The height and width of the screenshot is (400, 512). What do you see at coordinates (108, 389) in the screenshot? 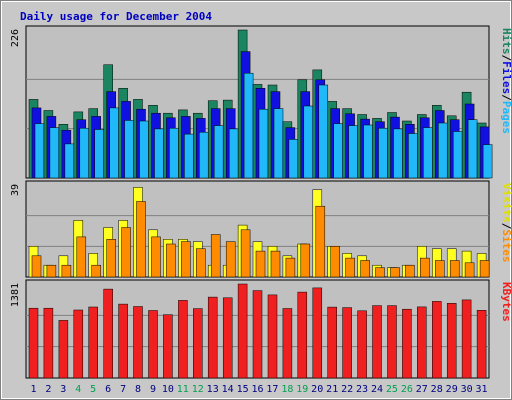
I see `x-label-6: 6` at bounding box center [108, 389].